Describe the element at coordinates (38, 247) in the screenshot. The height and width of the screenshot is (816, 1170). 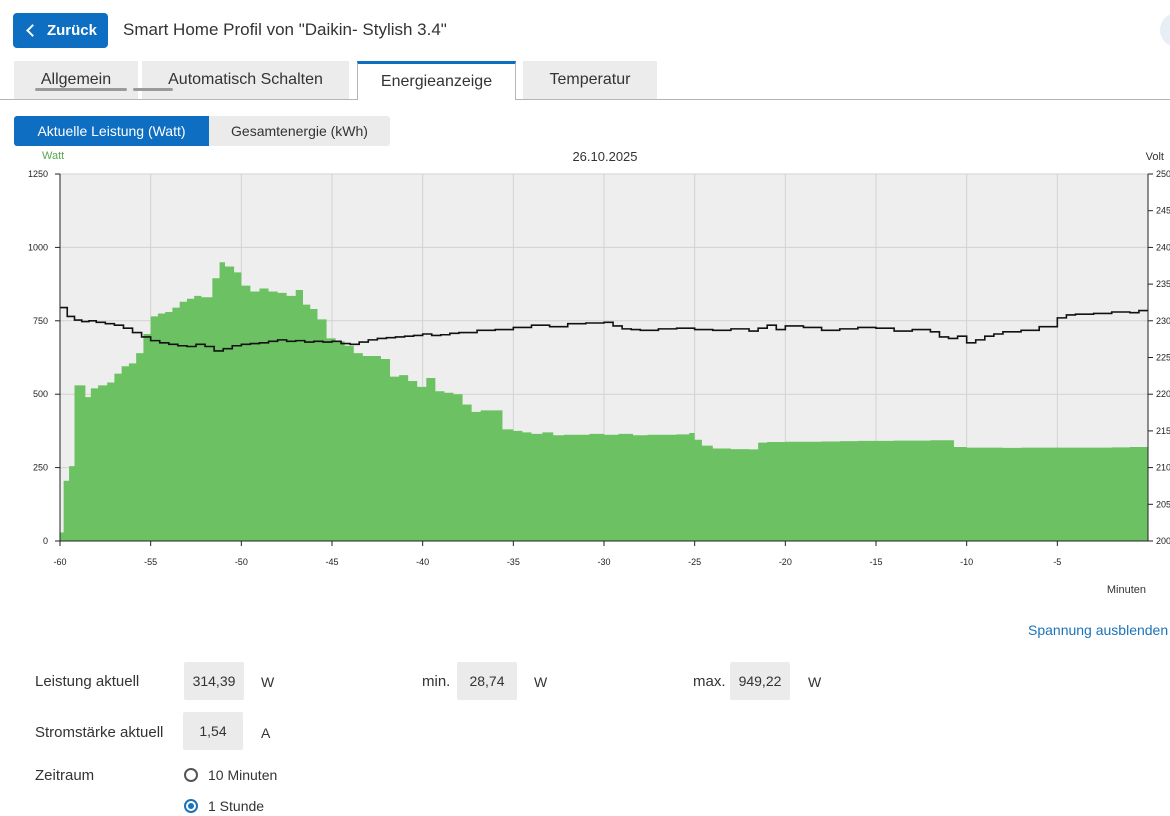
I see `left-axis-tick-label: 1000` at that location.